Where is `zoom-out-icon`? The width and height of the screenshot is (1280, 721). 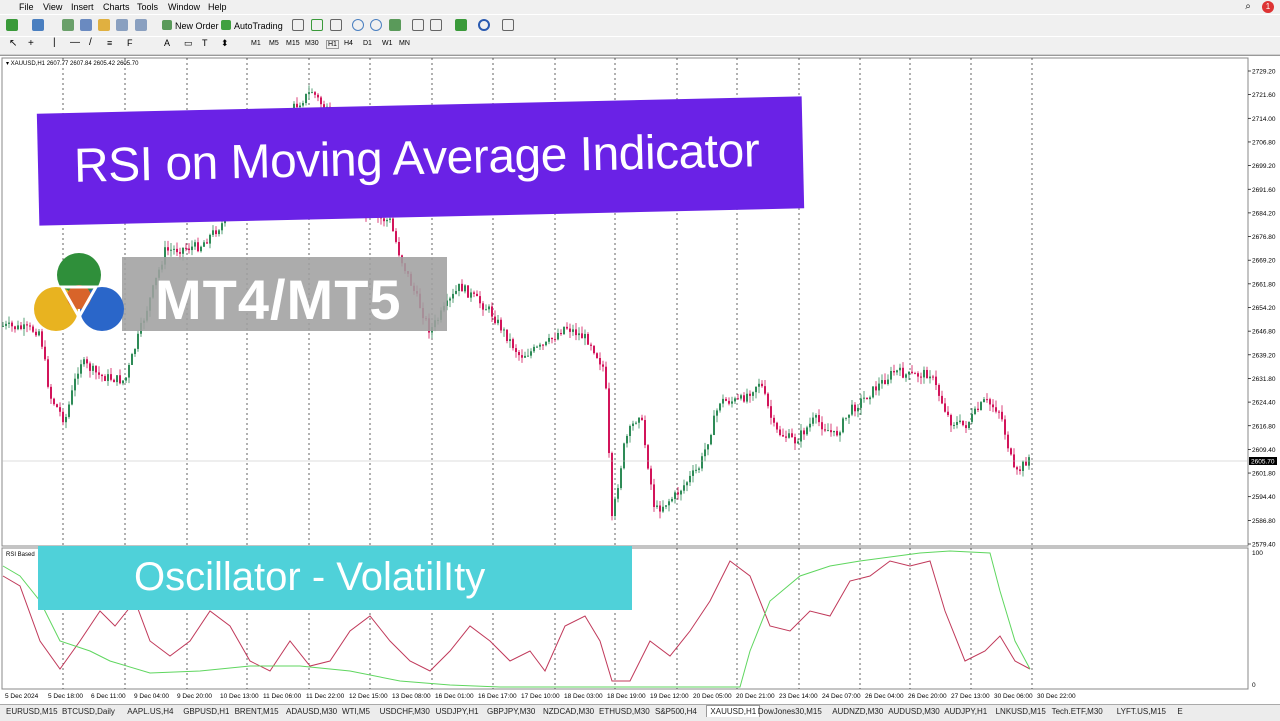 zoom-out-icon is located at coordinates (376, 25).